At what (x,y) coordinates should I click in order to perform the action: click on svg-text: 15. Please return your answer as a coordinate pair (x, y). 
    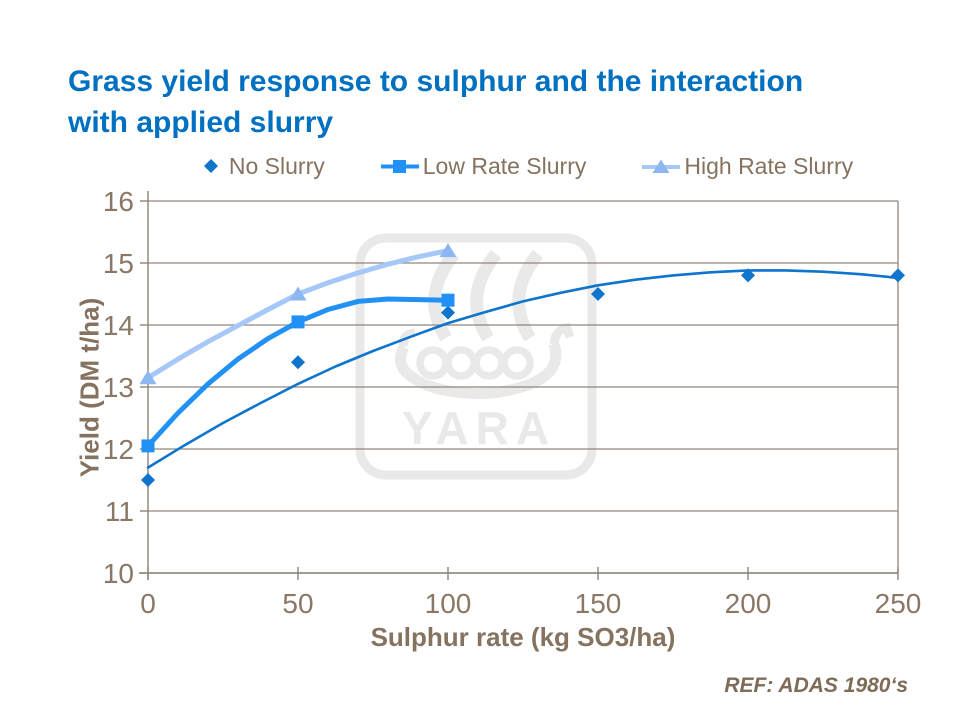
    Looking at the image, I should click on (118, 263).